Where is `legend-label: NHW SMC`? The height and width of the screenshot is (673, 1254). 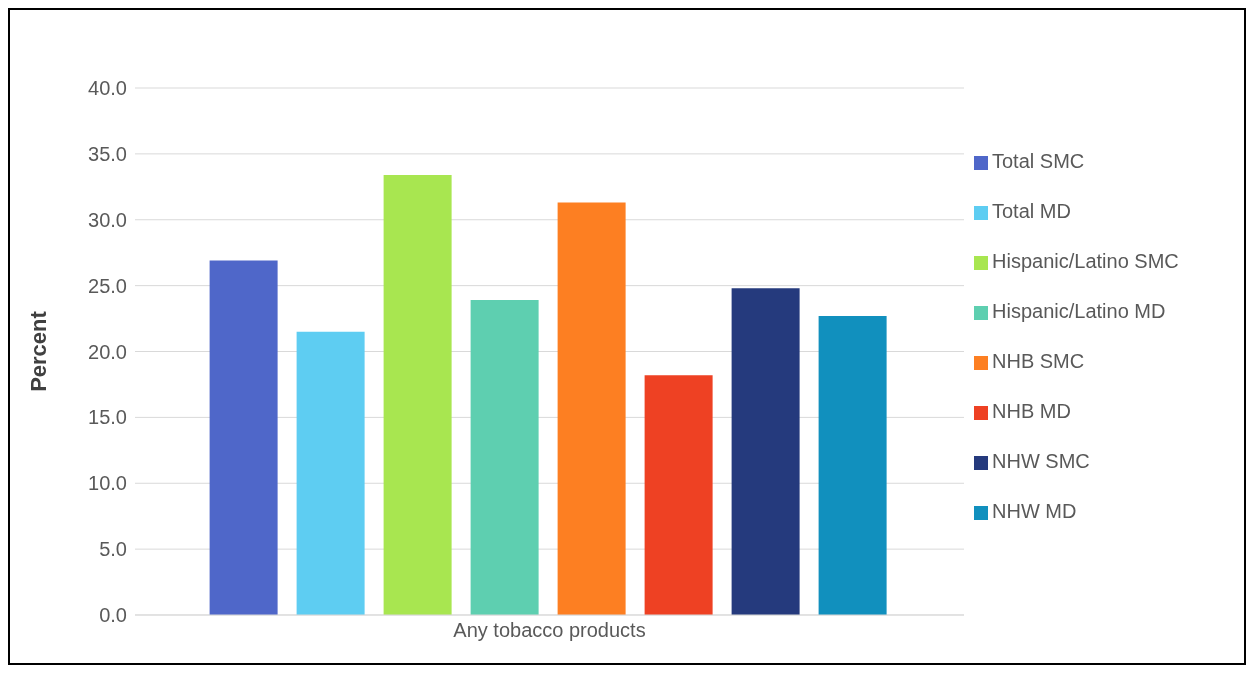 legend-label: NHW SMC is located at coordinates (1041, 460).